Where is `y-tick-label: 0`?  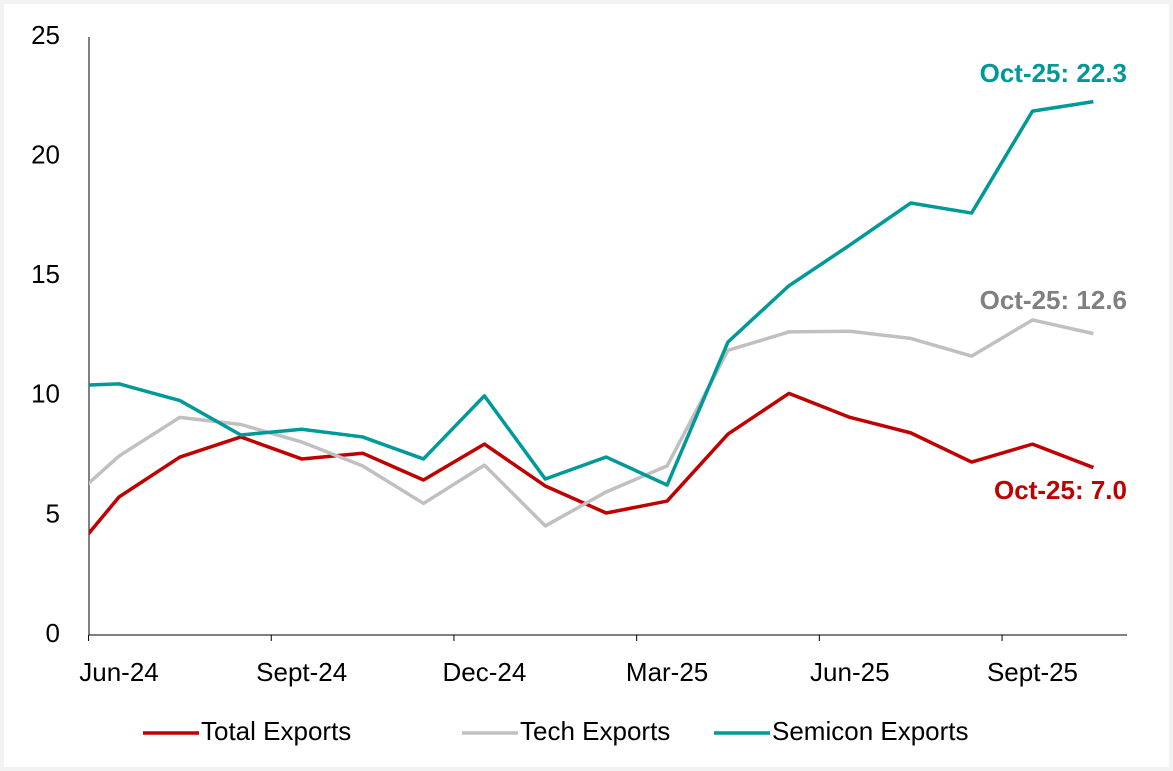
y-tick-label: 0 is located at coordinates (53, 633).